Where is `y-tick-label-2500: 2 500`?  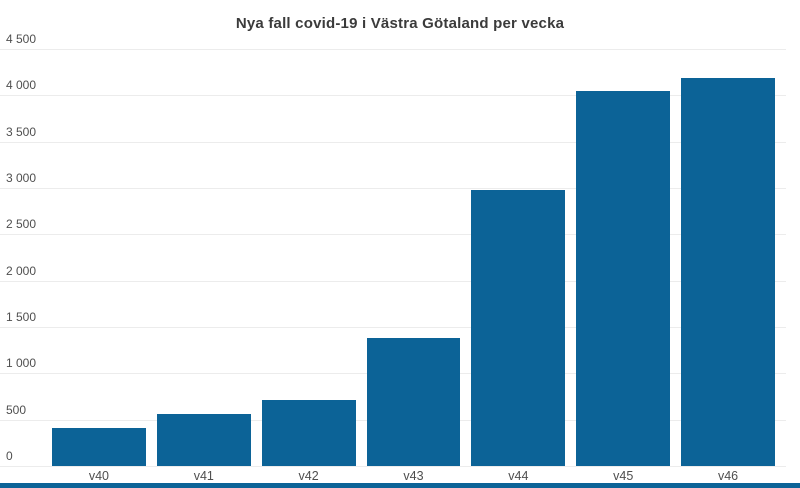
y-tick-label-2500: 2 500 is located at coordinates (21, 224).